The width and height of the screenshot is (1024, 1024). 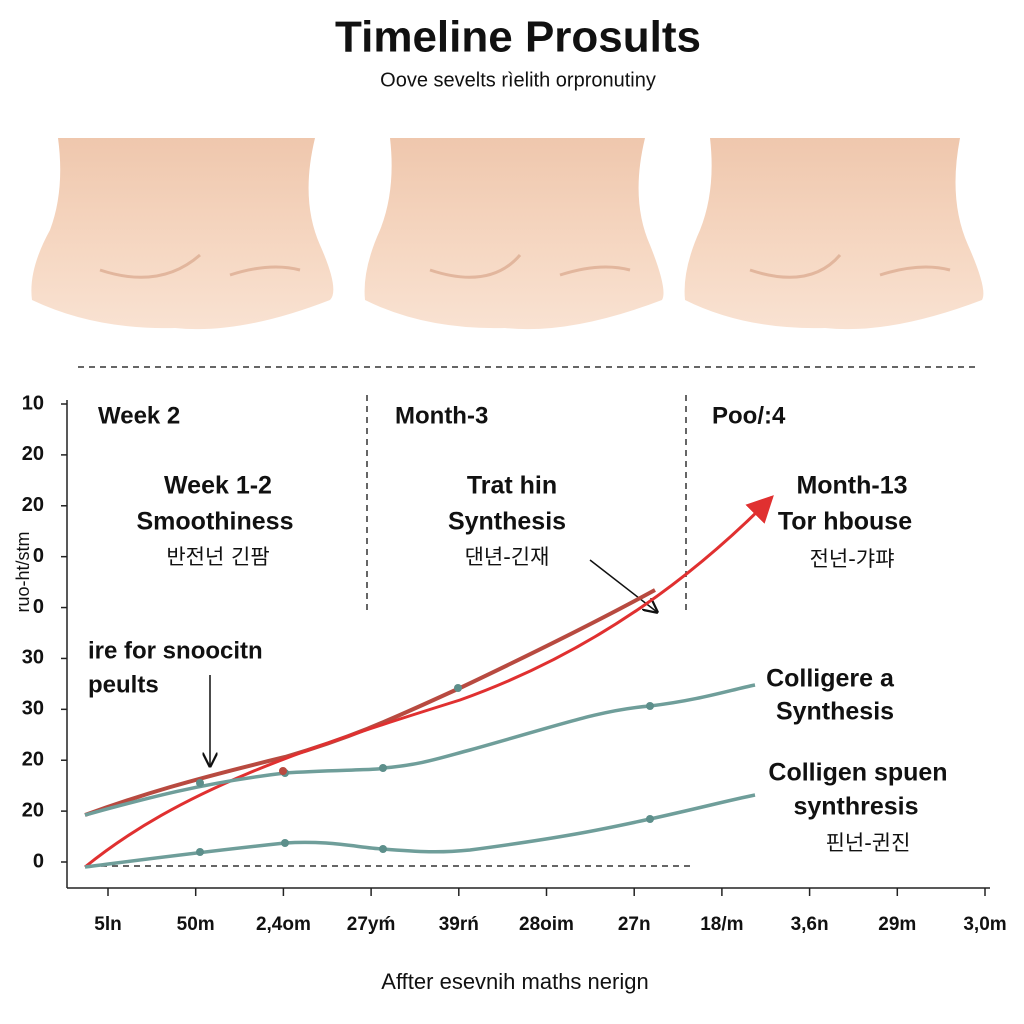 I want to click on x-tick-label: 29m, so click(x=897, y=924).